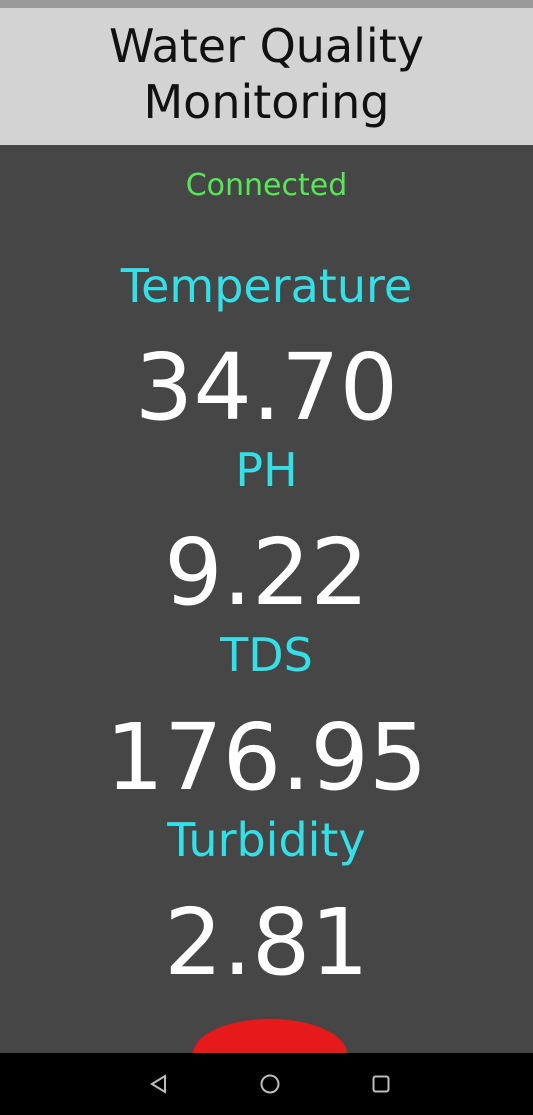  I want to click on connection-status: Connected, so click(266, 185).